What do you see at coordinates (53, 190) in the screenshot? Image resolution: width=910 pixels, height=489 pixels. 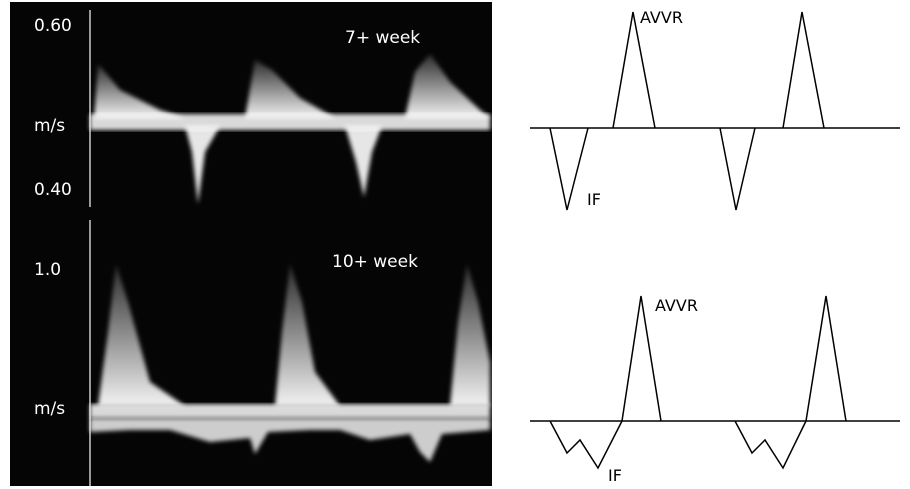 I see `top-scale-min: 0.40` at bounding box center [53, 190].